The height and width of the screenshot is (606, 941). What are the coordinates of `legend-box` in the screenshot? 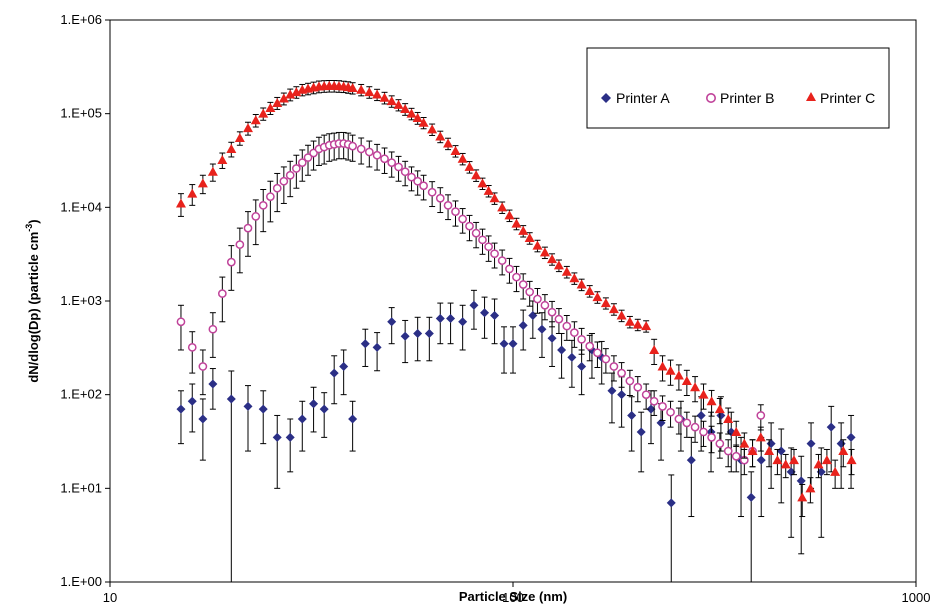 It's located at (738, 88).